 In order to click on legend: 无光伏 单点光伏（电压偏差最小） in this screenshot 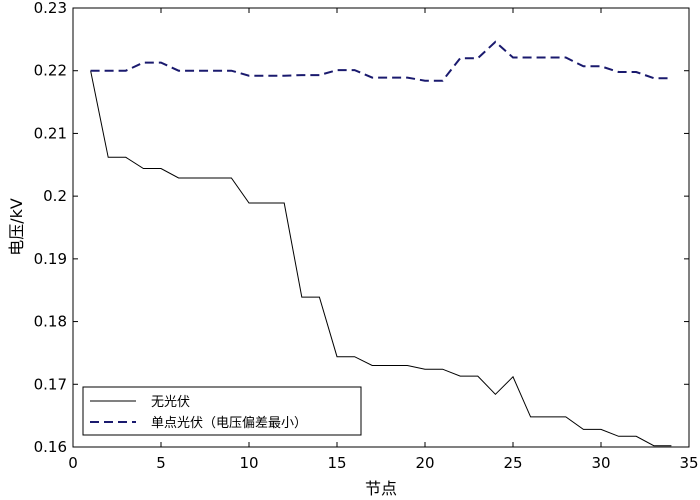, I will do `click(222, 411)`.